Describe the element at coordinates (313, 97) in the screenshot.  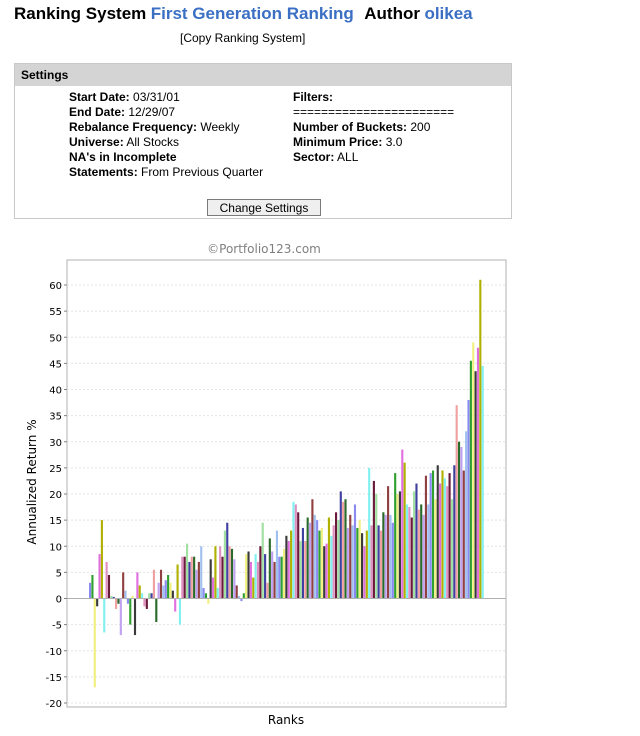
I see `filters-label: Filters:` at that location.